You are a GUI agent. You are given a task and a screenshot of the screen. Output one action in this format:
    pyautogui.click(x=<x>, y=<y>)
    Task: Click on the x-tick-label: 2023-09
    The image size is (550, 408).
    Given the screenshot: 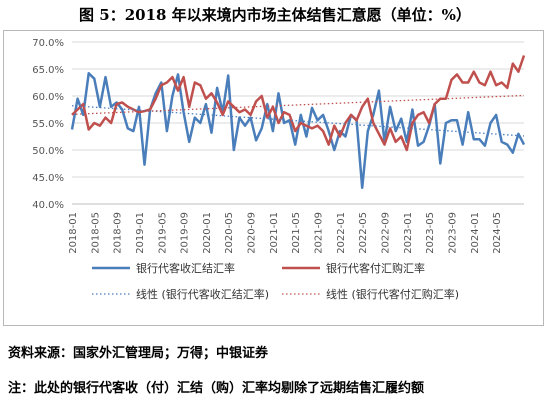 What is the action you would take?
    pyautogui.click(x=452, y=233)
    